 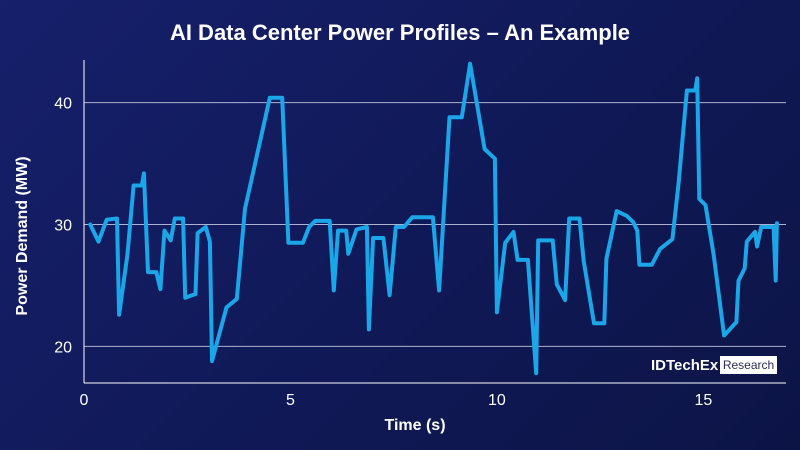 I want to click on x-tick-labels: 0 5 10 15, so click(x=396, y=400).